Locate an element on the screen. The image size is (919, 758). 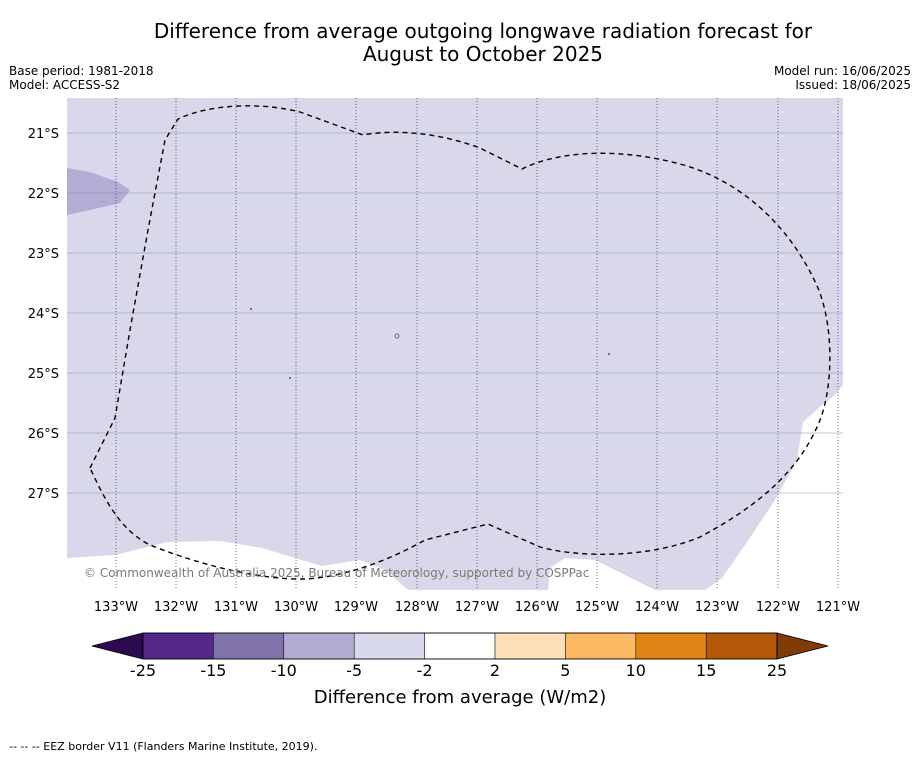
lon-label: 121°W is located at coordinates (838, 607).